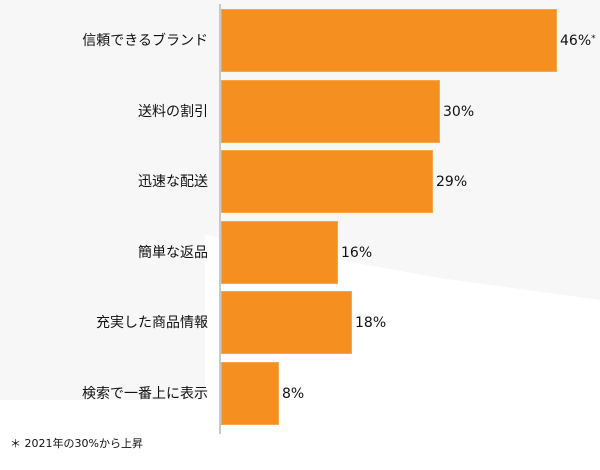 Image resolution: width=600 pixels, height=470 pixels. I want to click on value-label: 18%, so click(371, 323).